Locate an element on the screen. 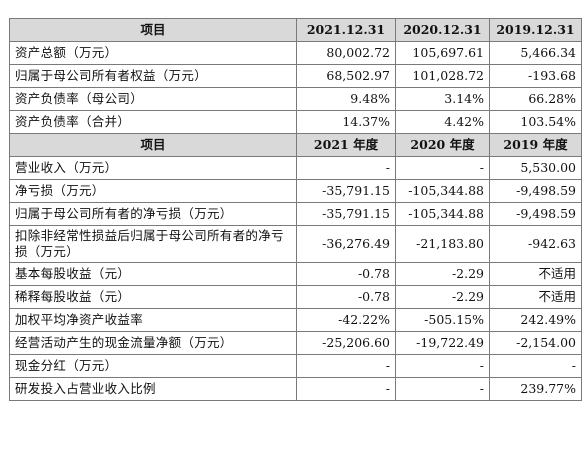 The image size is (588, 466). table-row: 资产总额（万元） 80,002.72 105,697.61 5,466.34 is located at coordinates (295, 53).